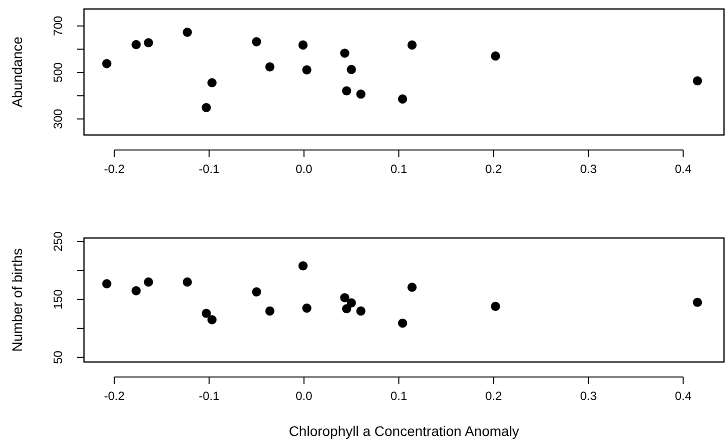 The image size is (726, 447). What do you see at coordinates (17, 72) in the screenshot?
I see `y-axis-title: Abundance` at bounding box center [17, 72].